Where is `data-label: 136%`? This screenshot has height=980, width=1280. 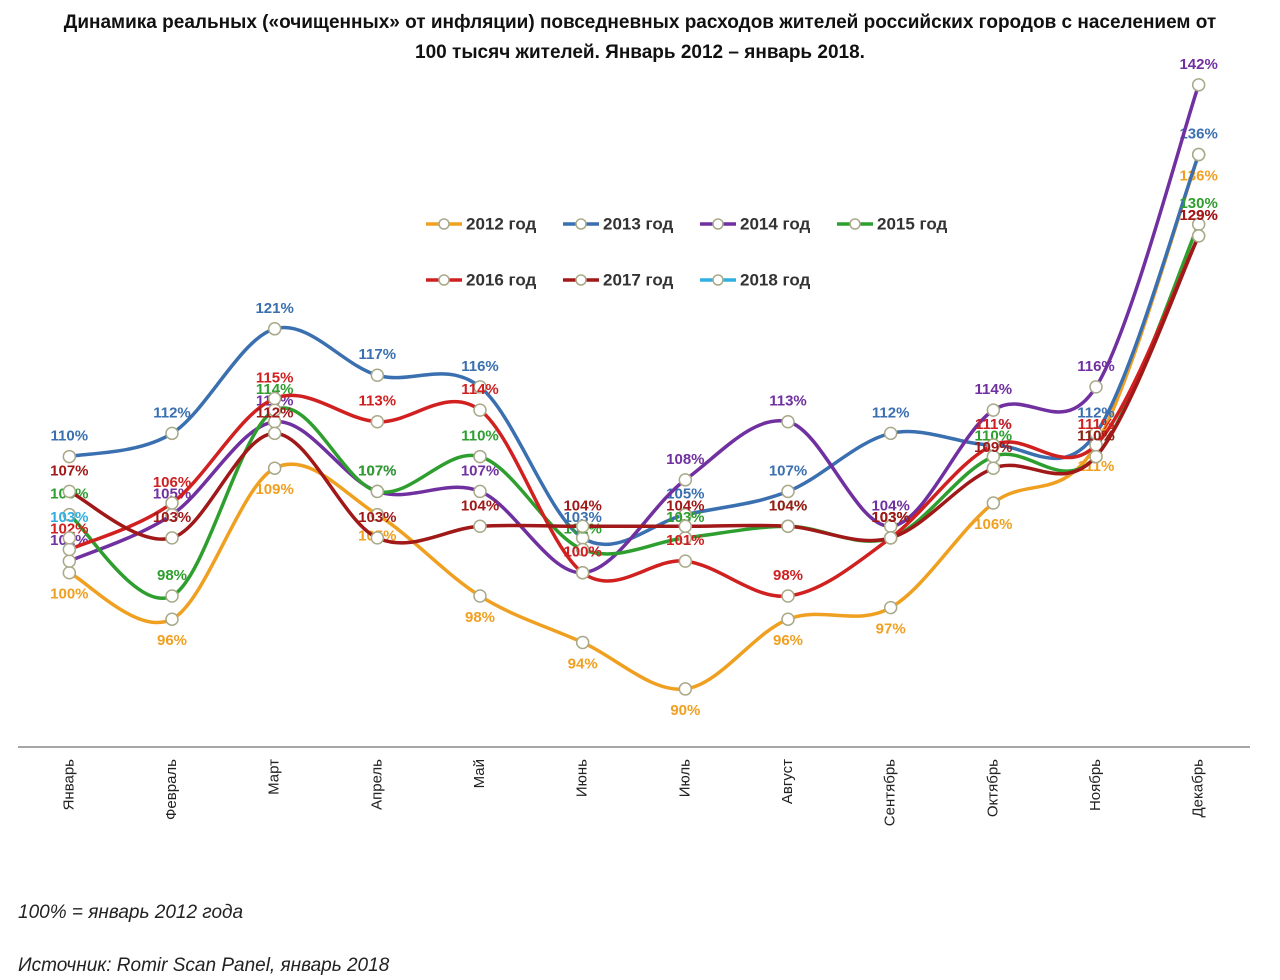 data-label: 136% is located at coordinates (1198, 134).